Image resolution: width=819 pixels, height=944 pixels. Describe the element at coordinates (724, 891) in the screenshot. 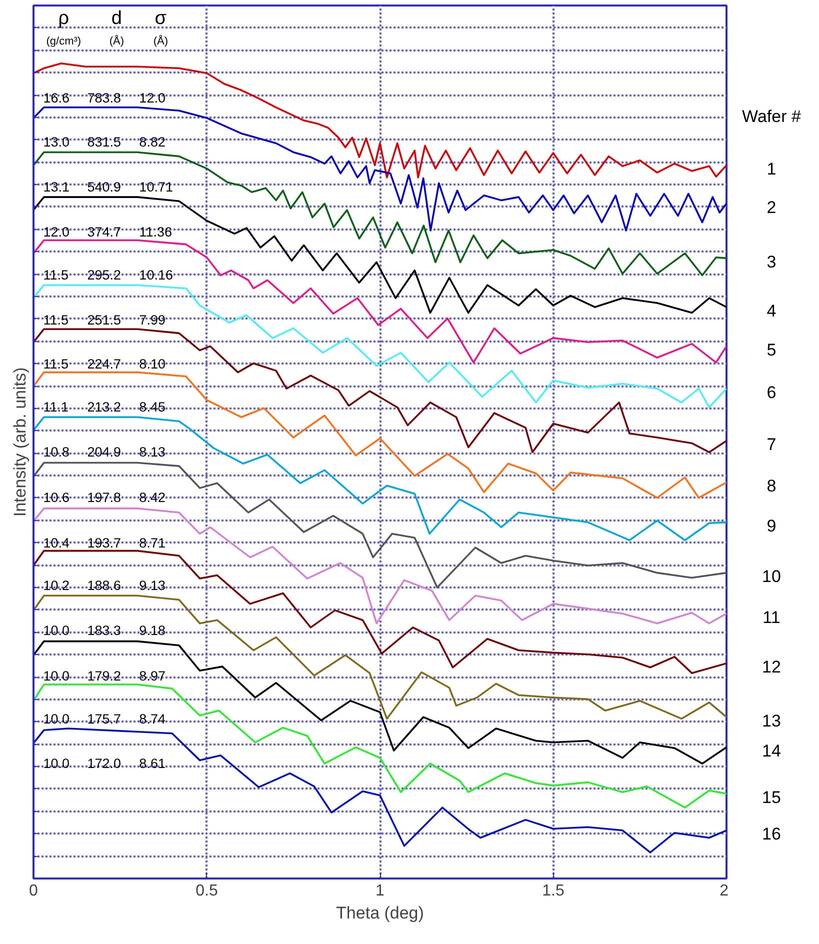

I see `x-tick-label: 2` at that location.